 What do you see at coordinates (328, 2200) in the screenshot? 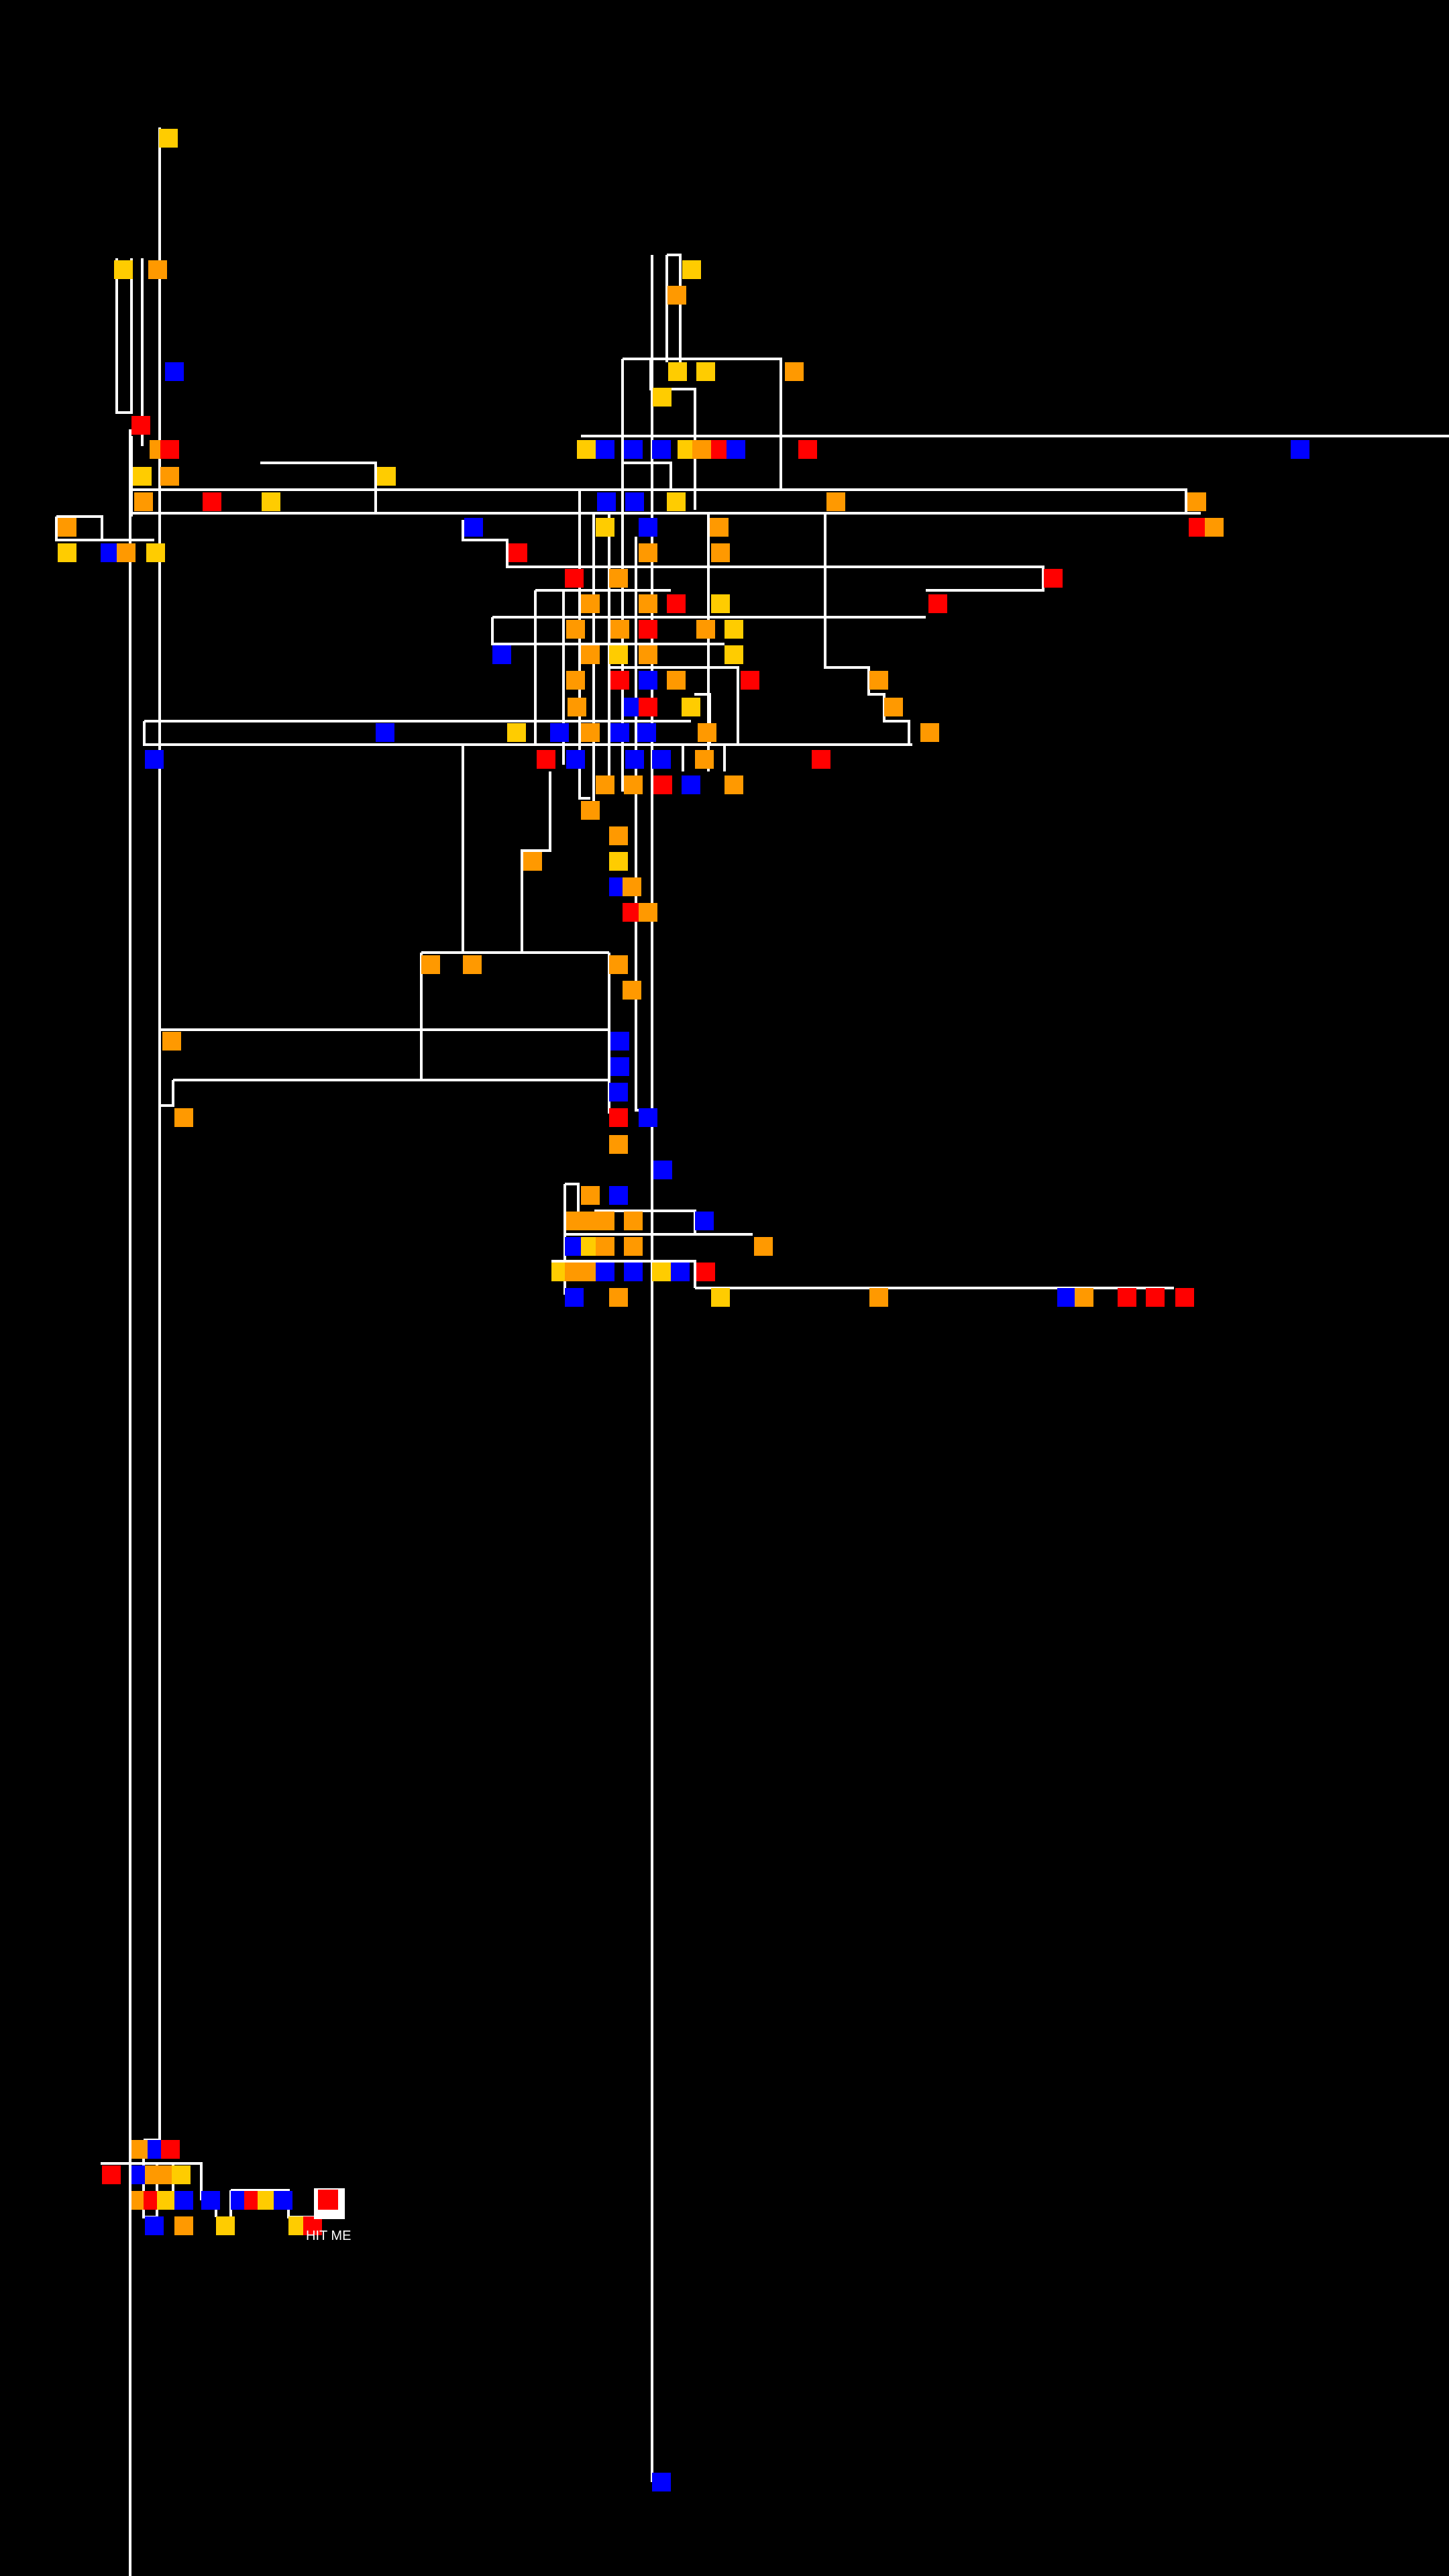
I see `hit-target-core` at bounding box center [328, 2200].